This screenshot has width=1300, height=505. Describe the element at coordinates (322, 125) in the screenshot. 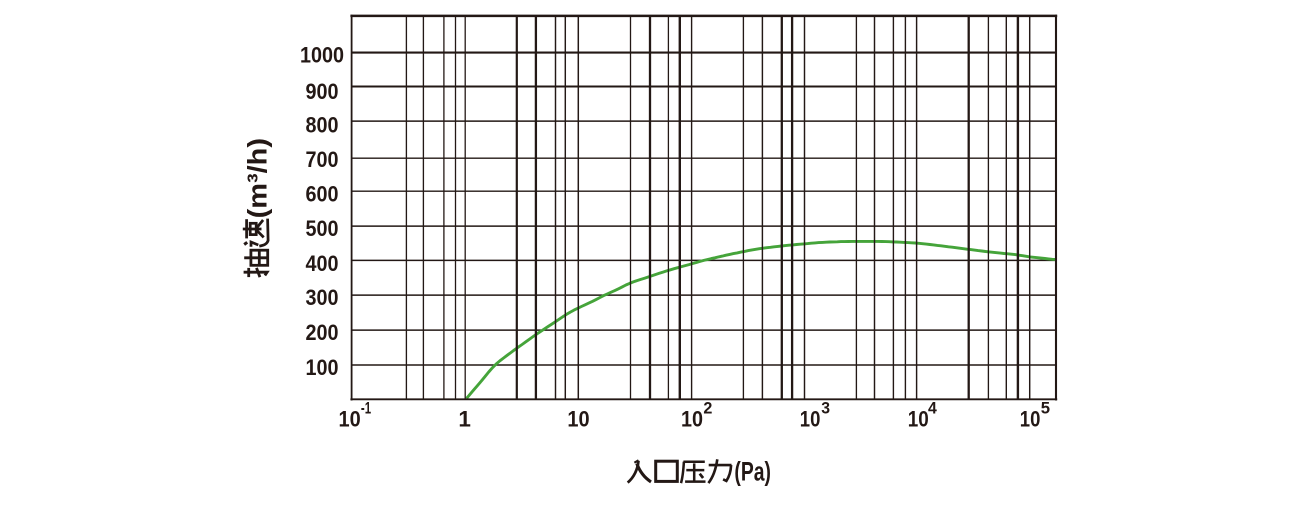

I see `svg-text: 800` at that location.